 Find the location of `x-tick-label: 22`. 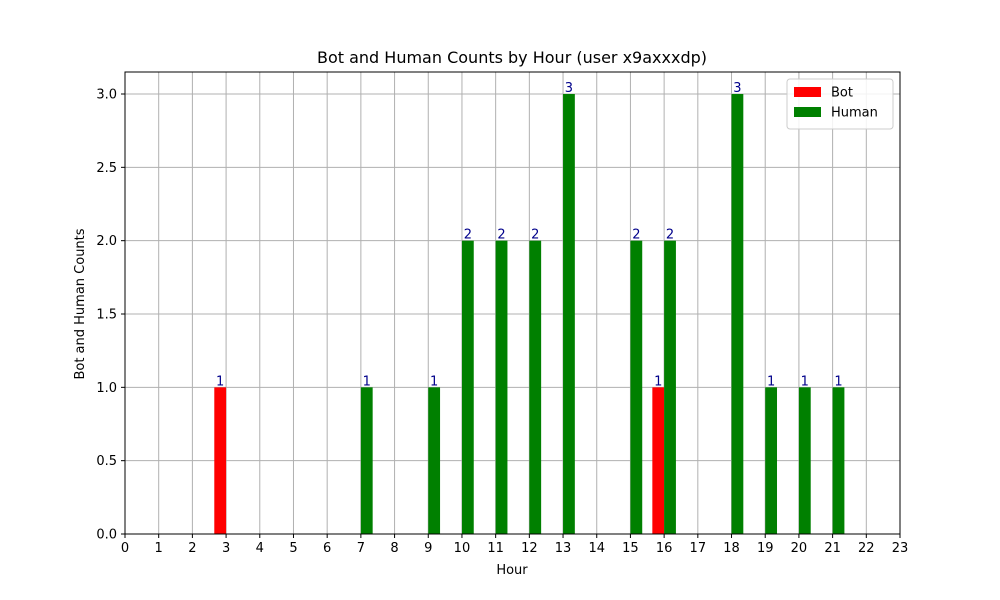

x-tick-label: 22 is located at coordinates (866, 548).